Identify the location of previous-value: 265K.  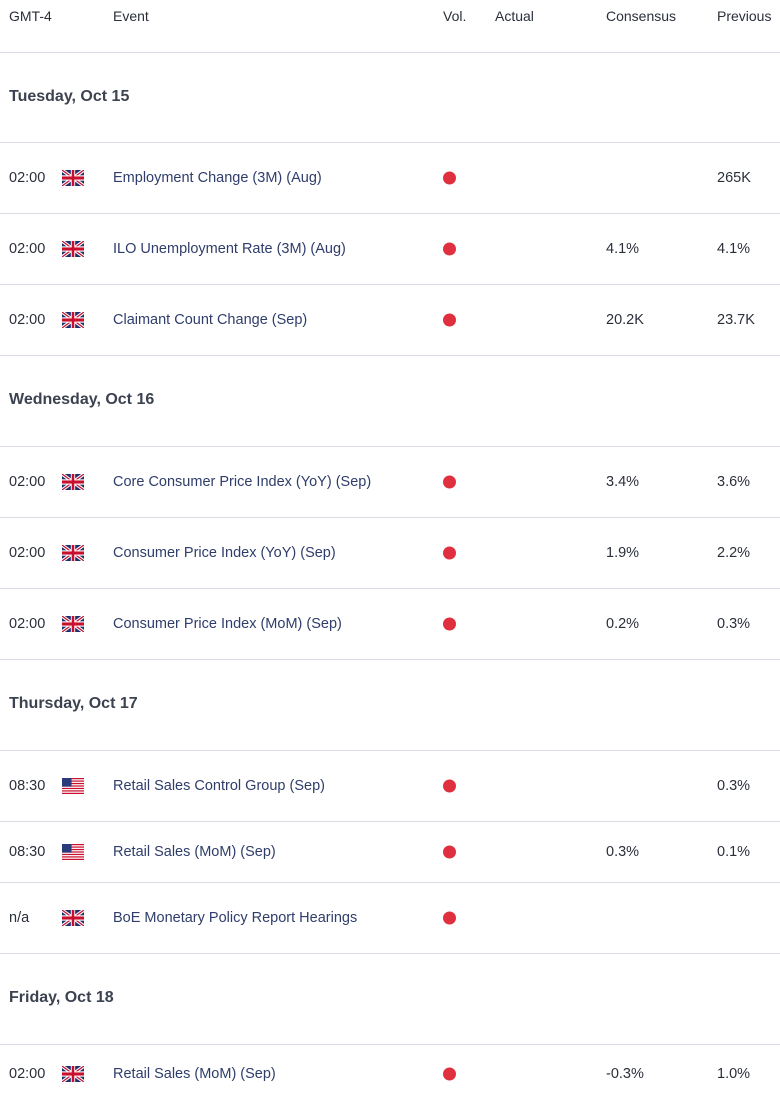
(734, 178).